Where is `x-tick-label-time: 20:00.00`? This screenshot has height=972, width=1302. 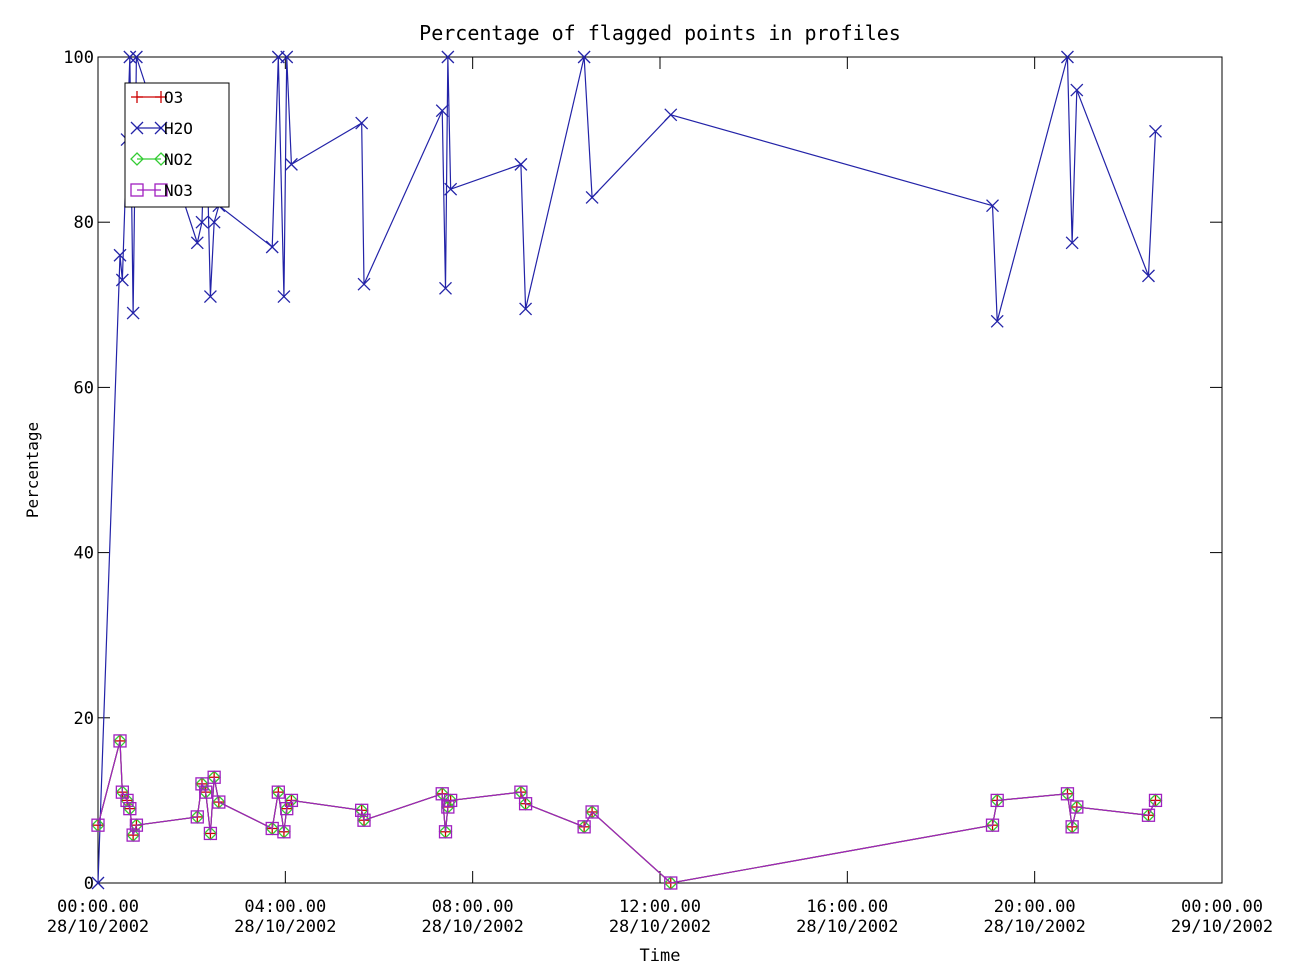 x-tick-label-time: 20:00.00 is located at coordinates (1035, 907).